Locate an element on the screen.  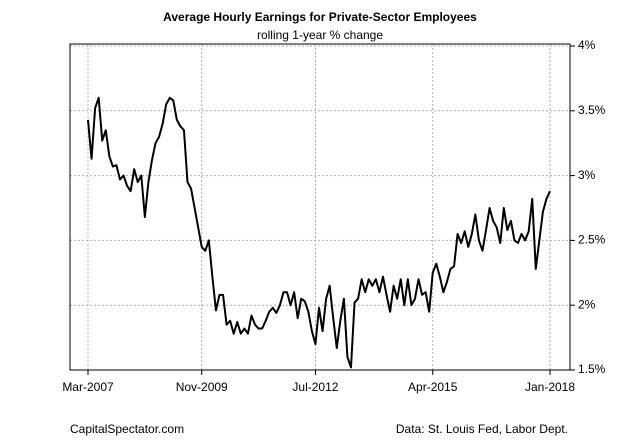
y-tick-label: 3% is located at coordinates (587, 175).